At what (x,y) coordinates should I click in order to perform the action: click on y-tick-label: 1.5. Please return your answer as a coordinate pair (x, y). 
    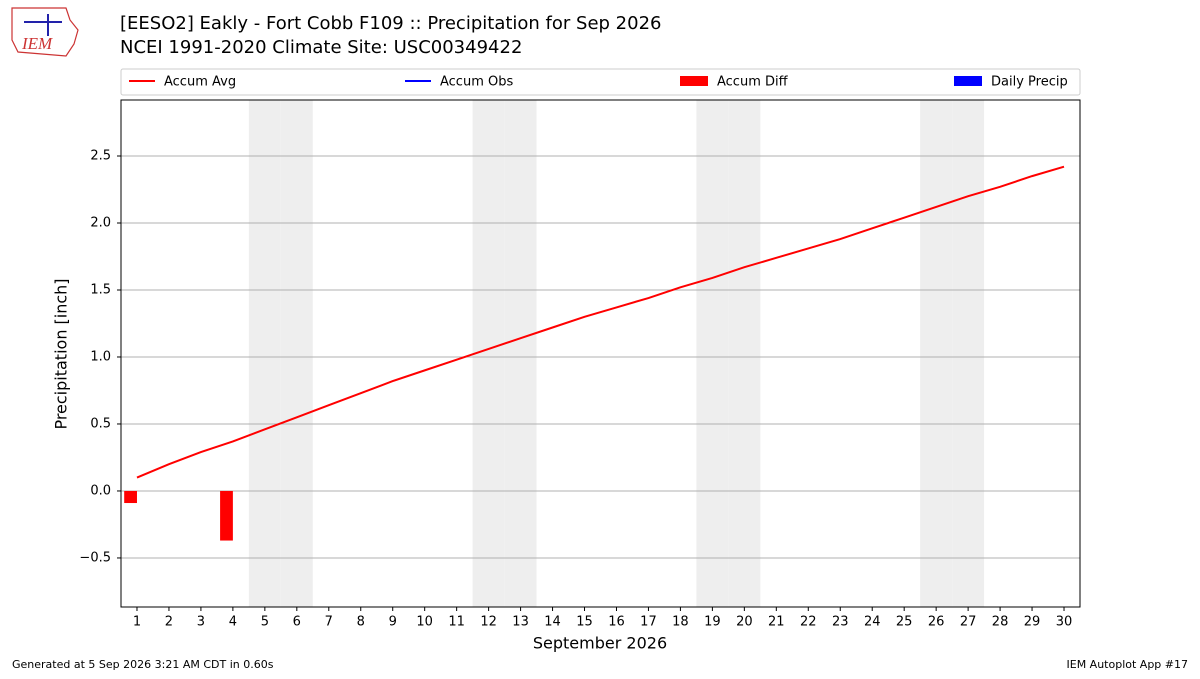
    Looking at the image, I should click on (100, 289).